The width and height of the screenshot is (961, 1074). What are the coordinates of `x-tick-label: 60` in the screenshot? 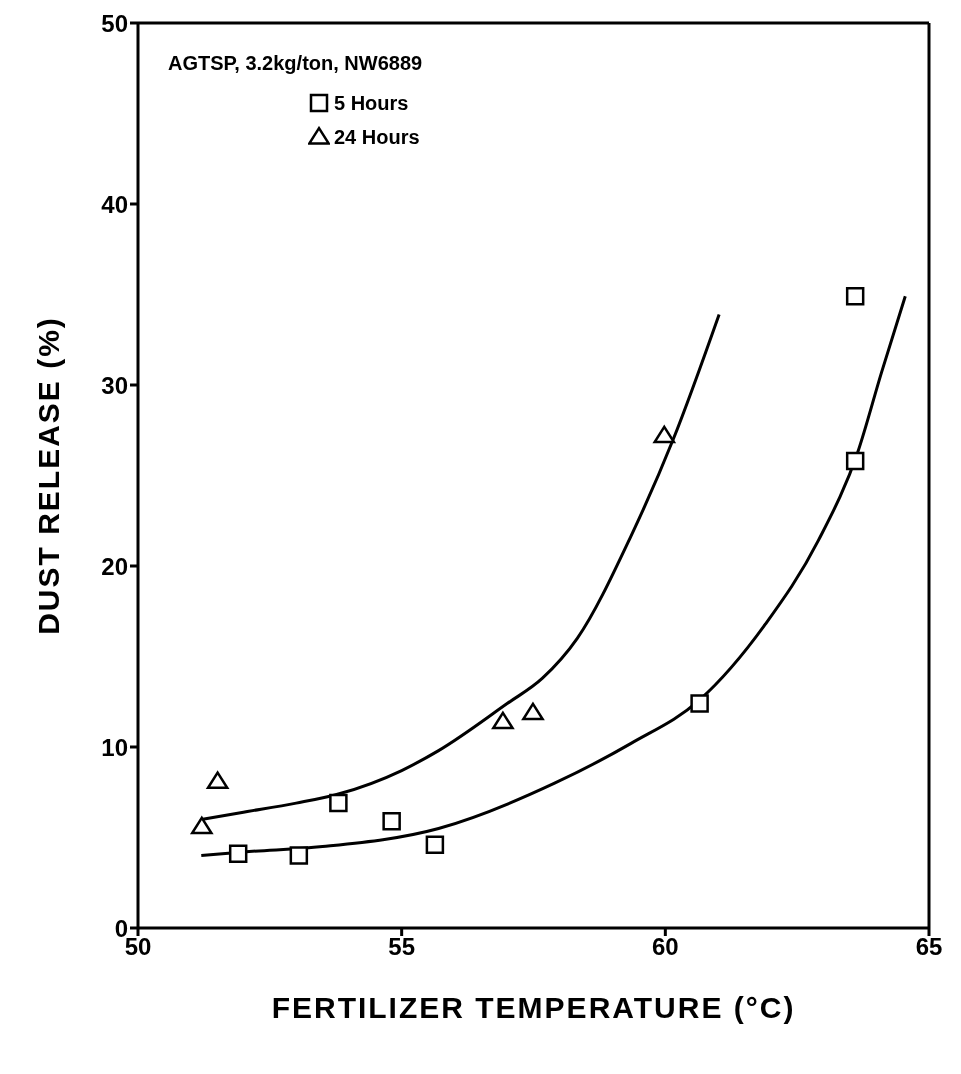 It's located at (665, 947).